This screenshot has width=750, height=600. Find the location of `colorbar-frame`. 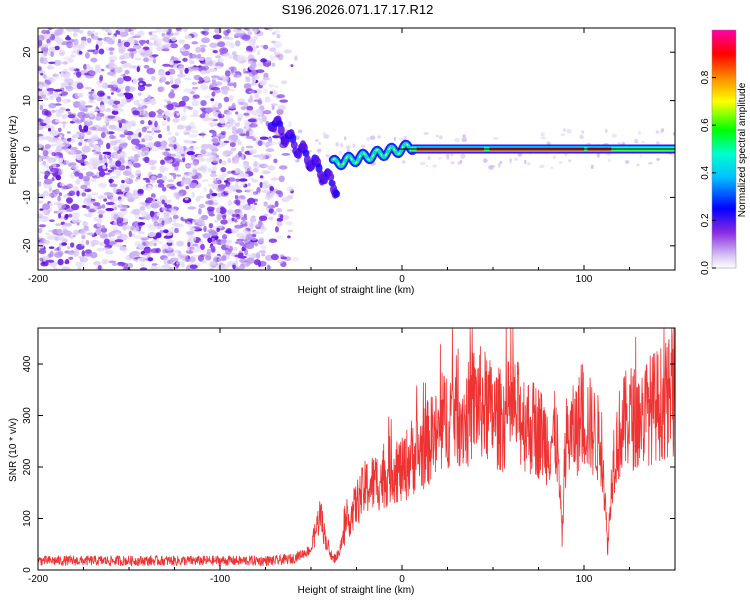

colorbar-frame is located at coordinates (724, 149).